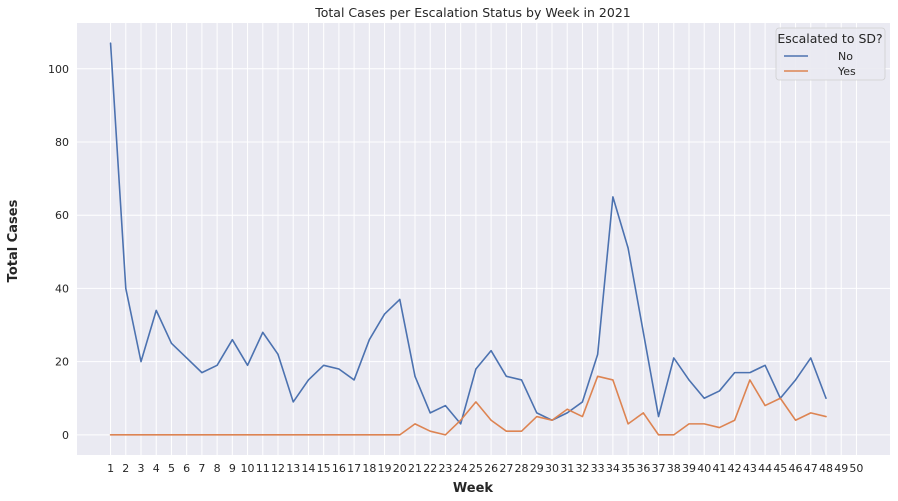 This screenshot has height=501, width=898. Describe the element at coordinates (58, 69) in the screenshot. I see `y-tick-label: 100` at that location.